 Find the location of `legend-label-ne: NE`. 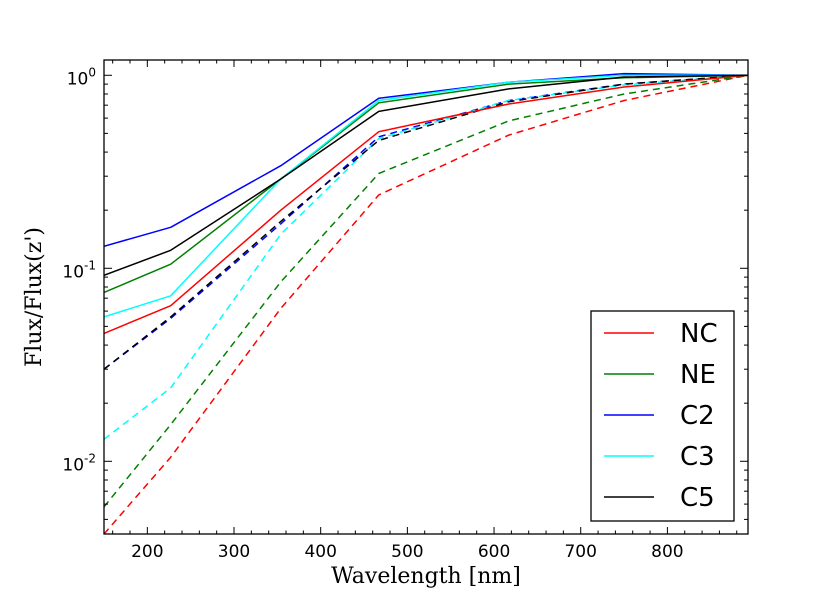

legend-label-ne: NE is located at coordinates (698, 375).